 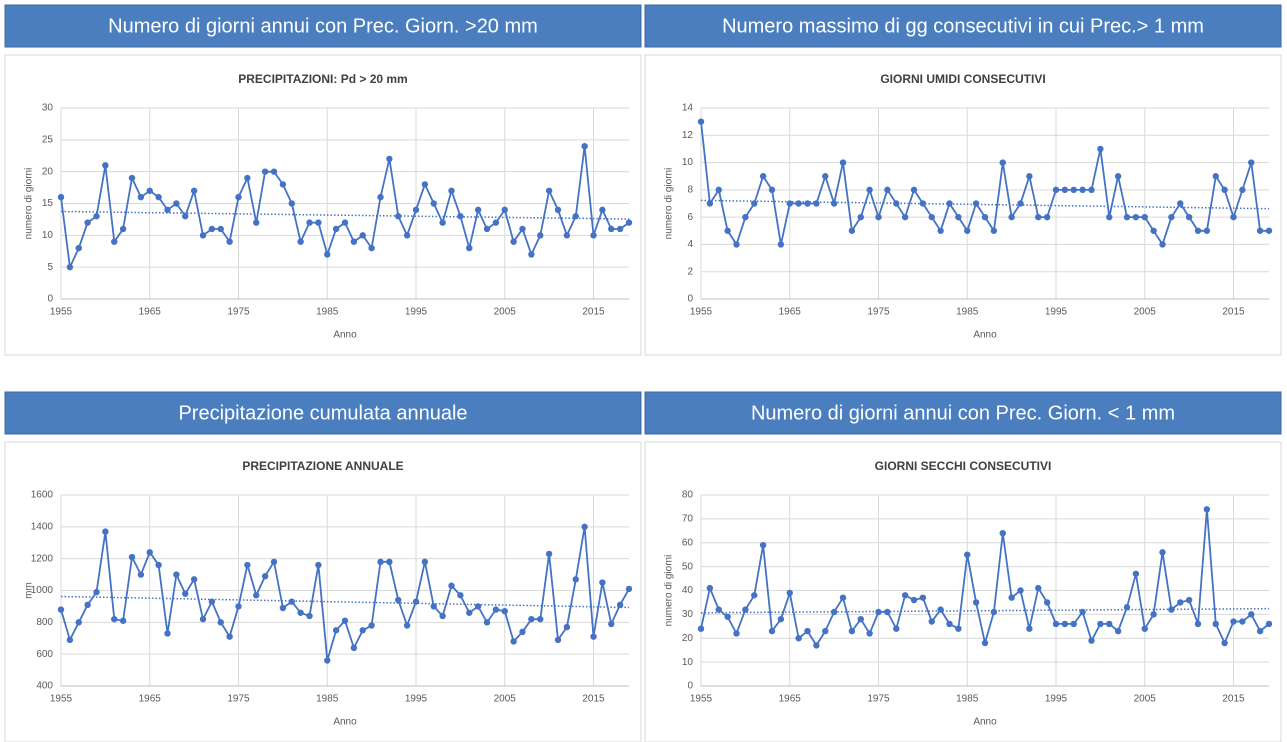 I want to click on y-tick-label: 5, so click(x=50, y=267).